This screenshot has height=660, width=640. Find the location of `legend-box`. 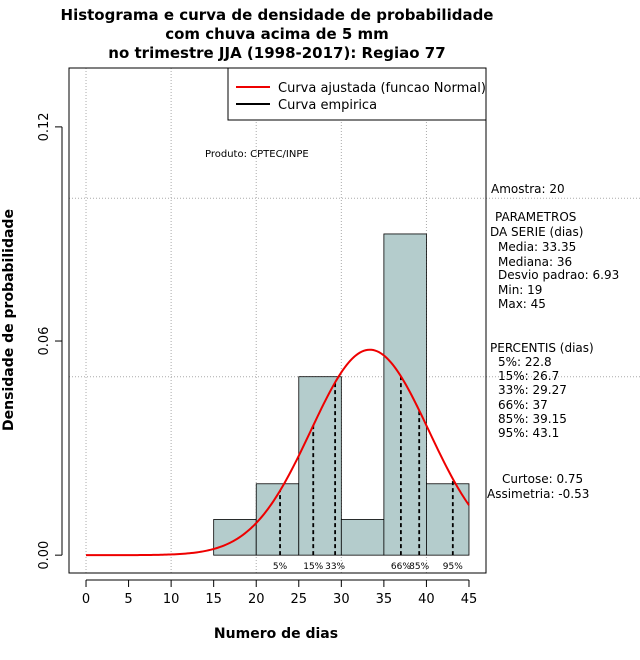

legend-box is located at coordinates (357, 94).